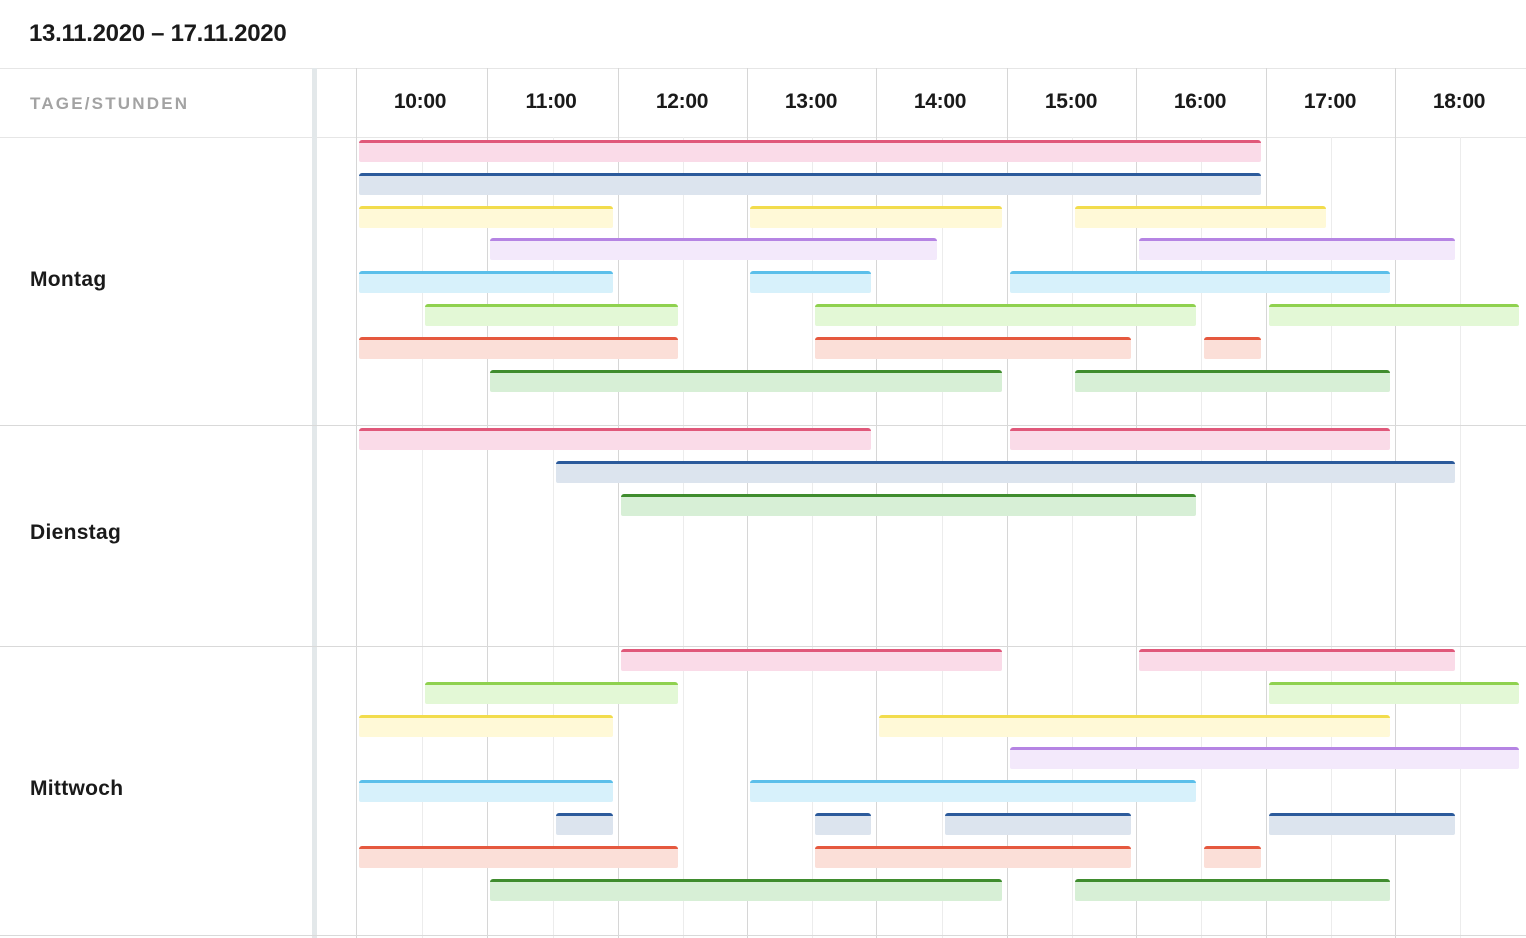 The height and width of the screenshot is (938, 1526). I want to click on day-label: Mittwoch, so click(77, 788).